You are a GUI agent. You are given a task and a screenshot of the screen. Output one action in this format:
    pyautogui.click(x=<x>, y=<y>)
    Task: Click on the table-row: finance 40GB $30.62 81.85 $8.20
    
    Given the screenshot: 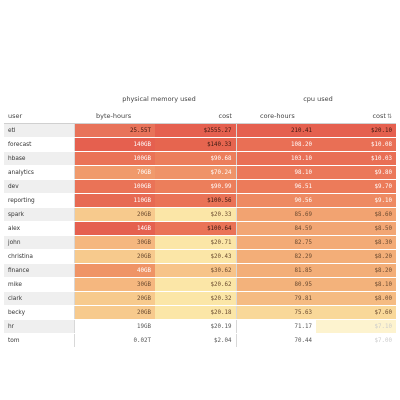 What is the action you would take?
    pyautogui.click(x=200, y=270)
    